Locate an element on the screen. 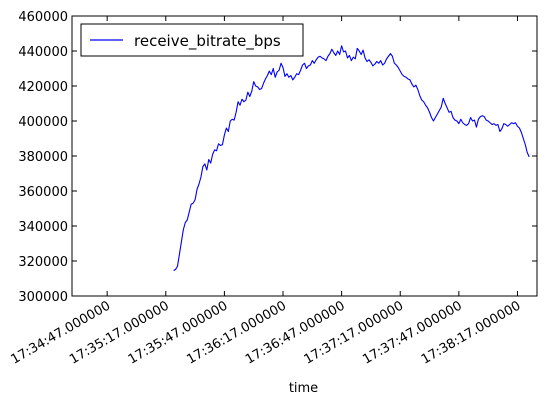  x-tick-label: 17:37:47.000000 is located at coordinates (412, 332).